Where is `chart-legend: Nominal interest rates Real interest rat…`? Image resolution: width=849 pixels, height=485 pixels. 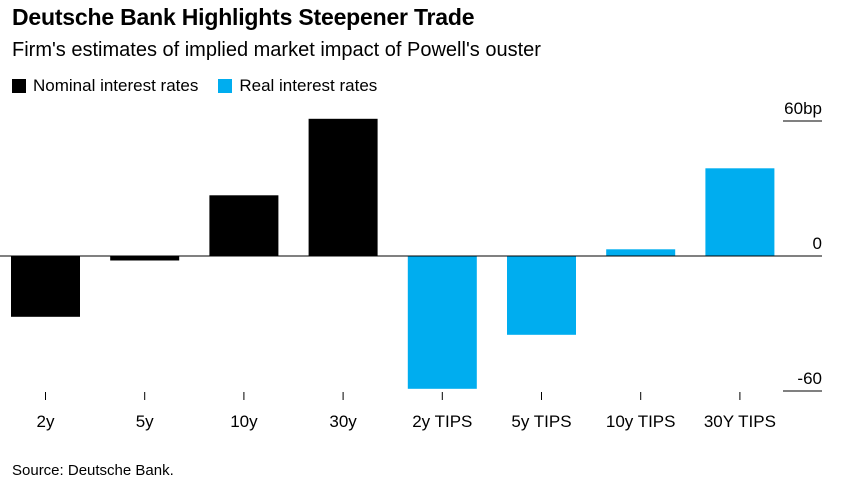
chart-legend: Nominal interest rates Real interest rat… is located at coordinates (204, 86).